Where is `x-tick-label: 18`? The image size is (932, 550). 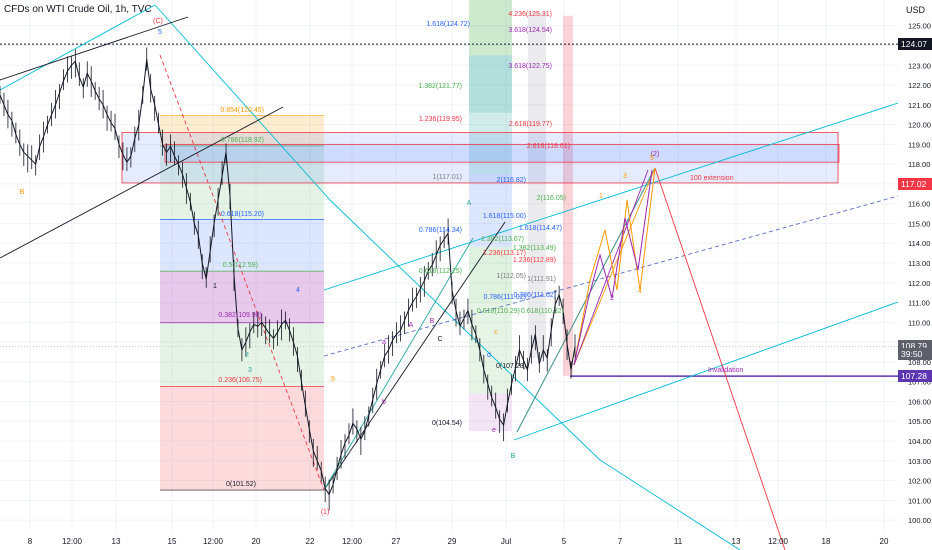
x-tick-label: 18 is located at coordinates (826, 541).